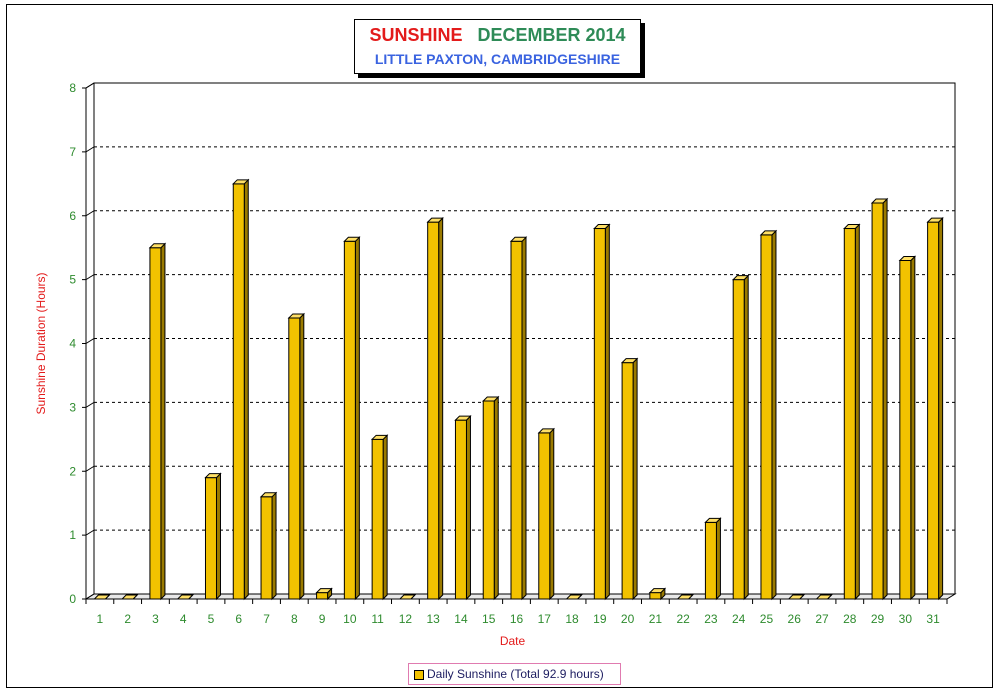 The image size is (1001, 694). Describe the element at coordinates (767, 619) in the screenshot. I see `x-tick-label: 25` at that location.